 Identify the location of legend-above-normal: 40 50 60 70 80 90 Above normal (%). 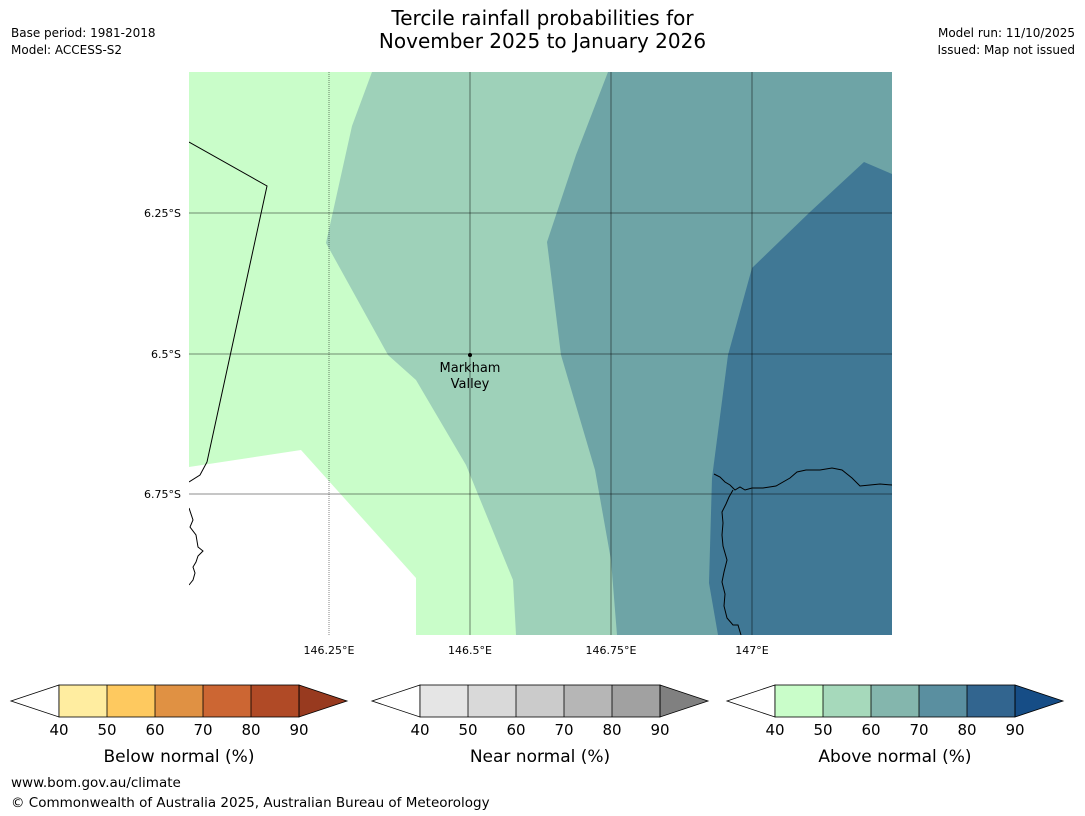
(895, 725).